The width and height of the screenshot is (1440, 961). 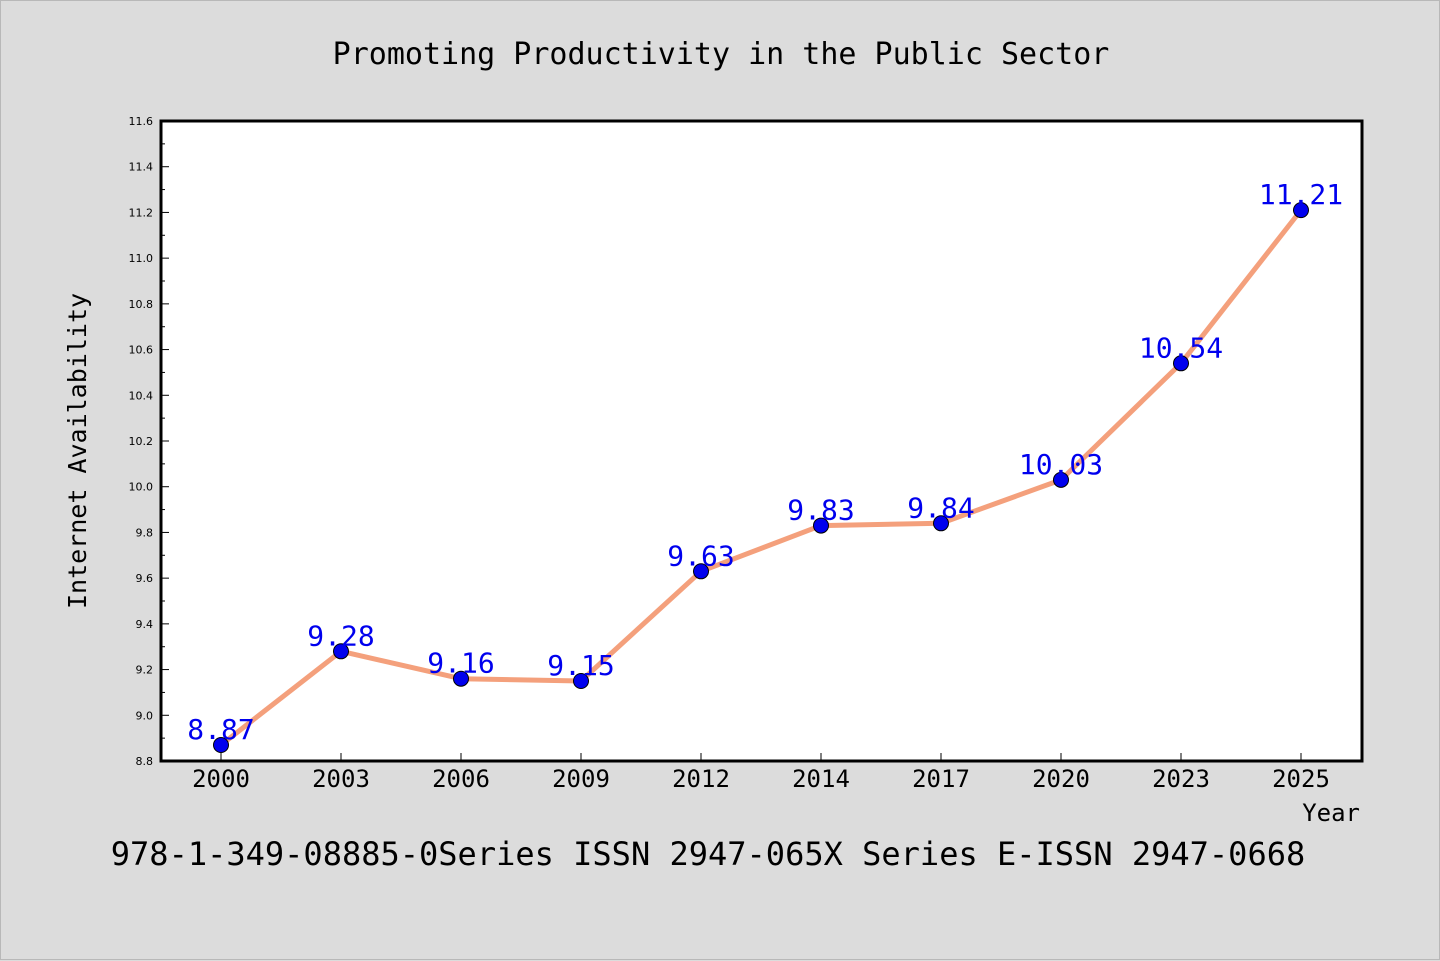 What do you see at coordinates (581, 779) in the screenshot?
I see `x-tick-label: 2009` at bounding box center [581, 779].